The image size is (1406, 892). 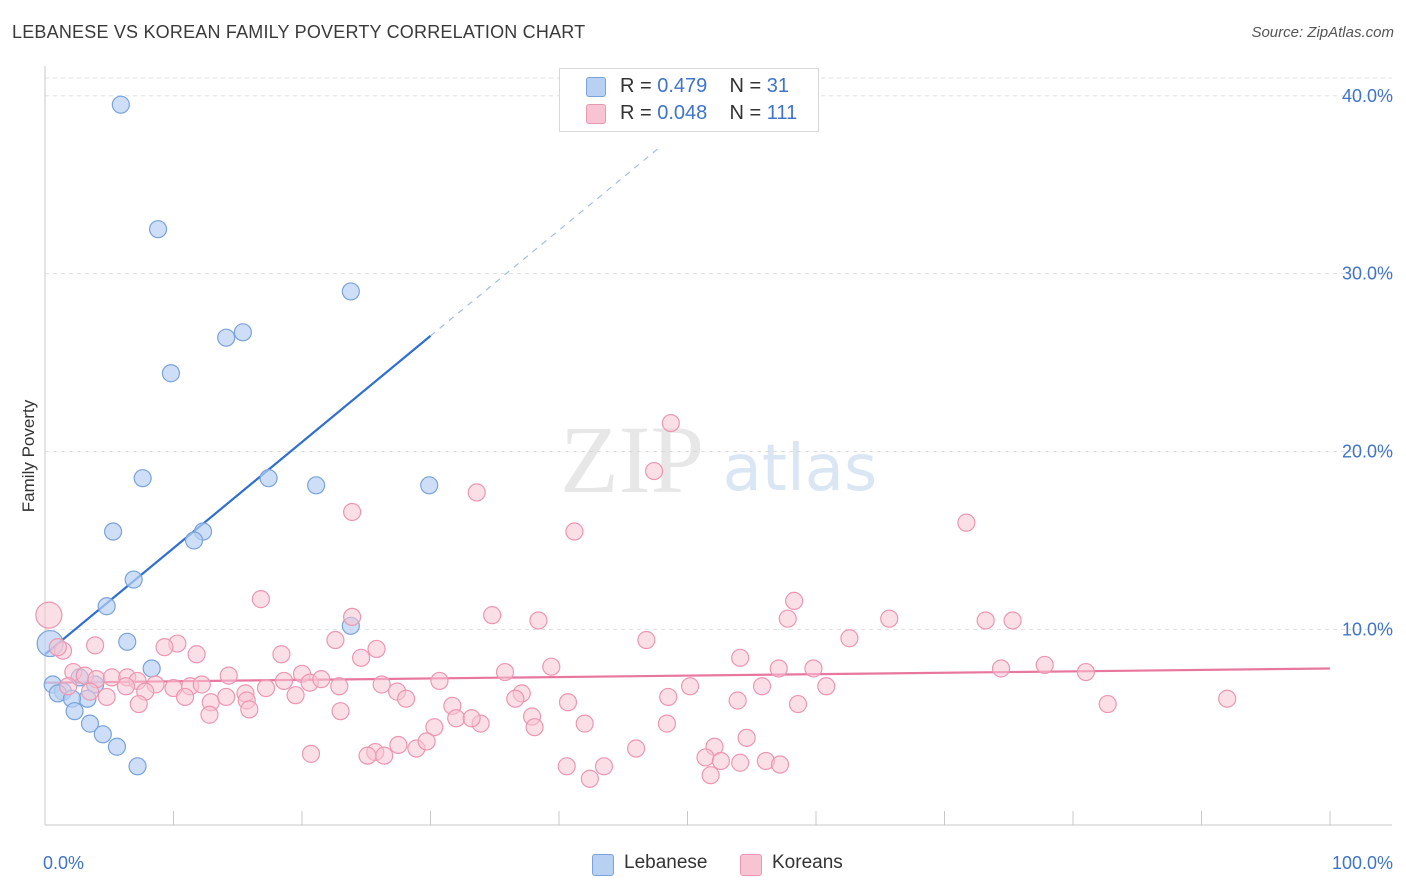 I want to click on x-tick-label: 100.0%, so click(x=1362, y=863).